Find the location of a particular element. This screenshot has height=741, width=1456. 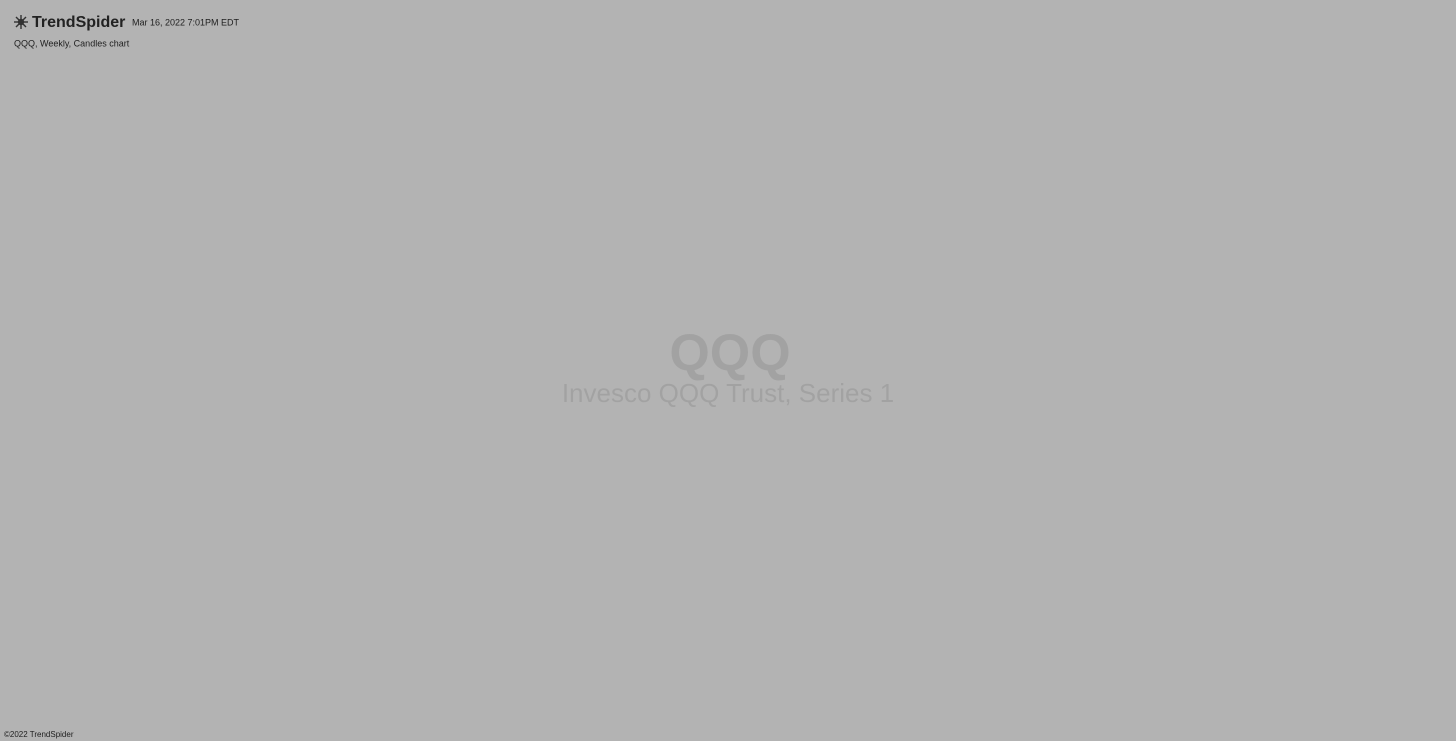

chart-subtitle: QQQ, Weekly, Candles chart is located at coordinates (72, 43).